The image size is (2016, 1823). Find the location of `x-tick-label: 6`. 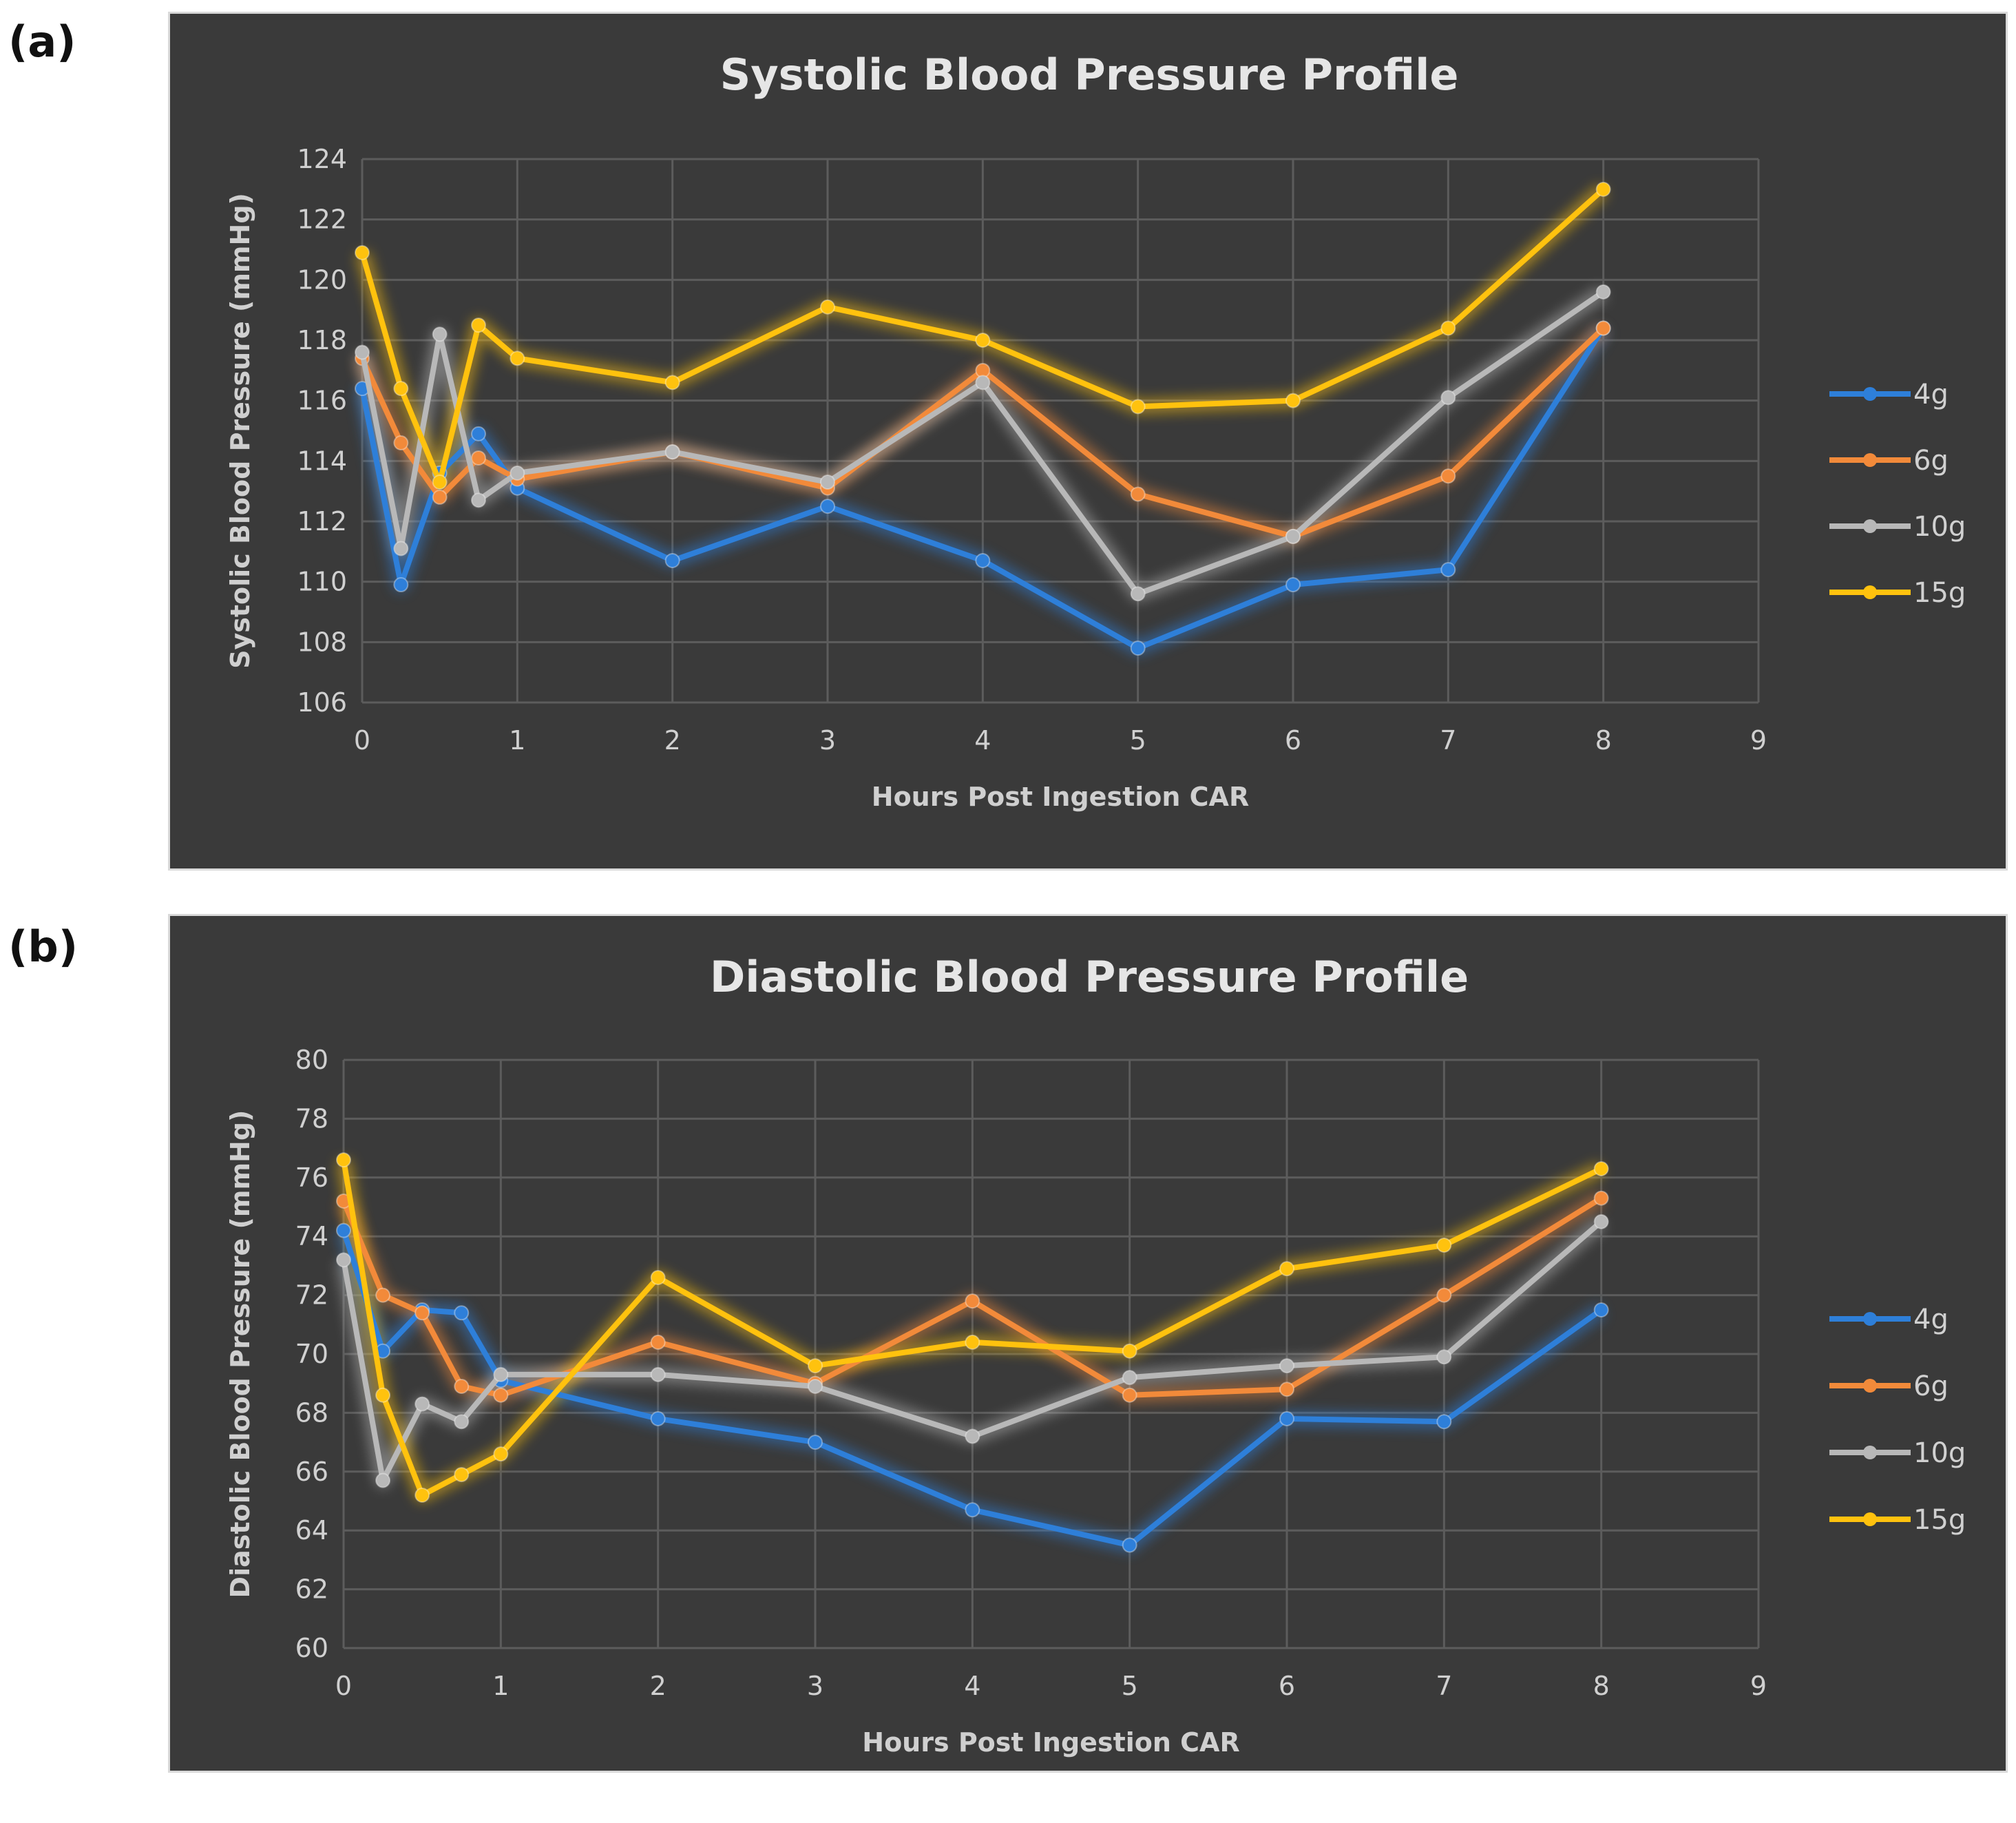

x-tick-label: 6 is located at coordinates (1287, 1686).